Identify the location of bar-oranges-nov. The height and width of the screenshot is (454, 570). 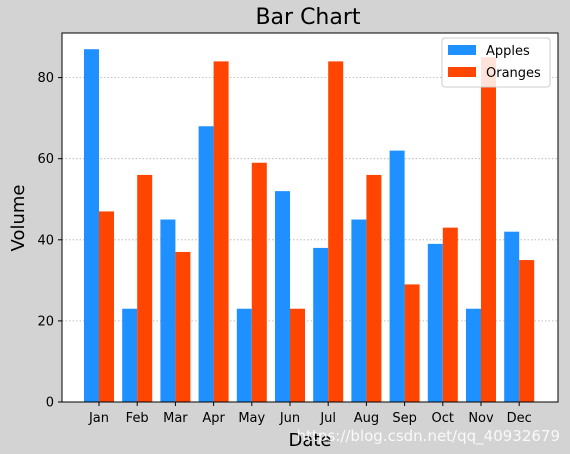
(488, 229).